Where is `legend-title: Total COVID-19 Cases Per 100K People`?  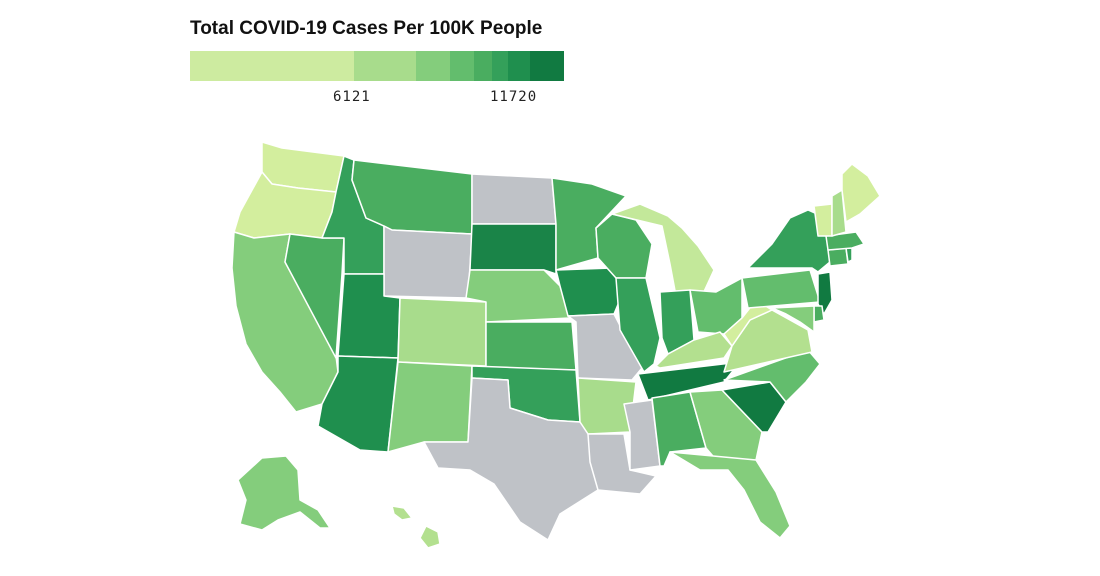 legend-title: Total COVID-19 Cases Per 100K People is located at coordinates (366, 28).